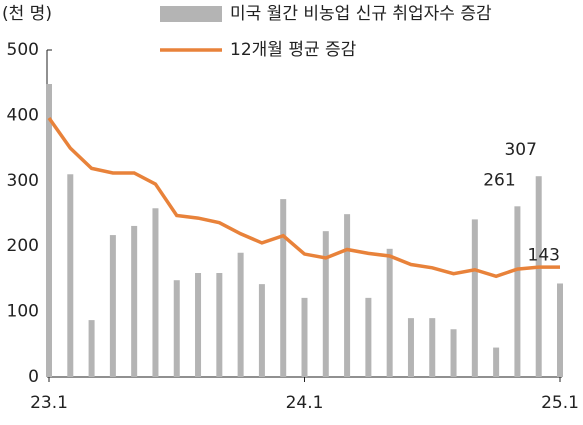  I want to click on y-tick-label: 200, so click(23, 246).